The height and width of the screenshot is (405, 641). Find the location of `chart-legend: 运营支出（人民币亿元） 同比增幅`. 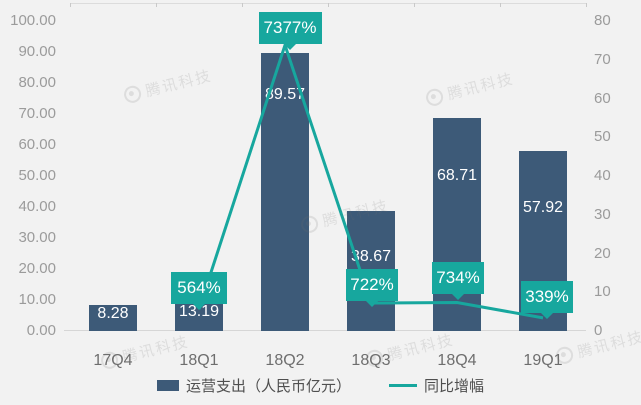

chart-legend: 运营支出（人民币亿元） 同比增幅 is located at coordinates (320, 385).